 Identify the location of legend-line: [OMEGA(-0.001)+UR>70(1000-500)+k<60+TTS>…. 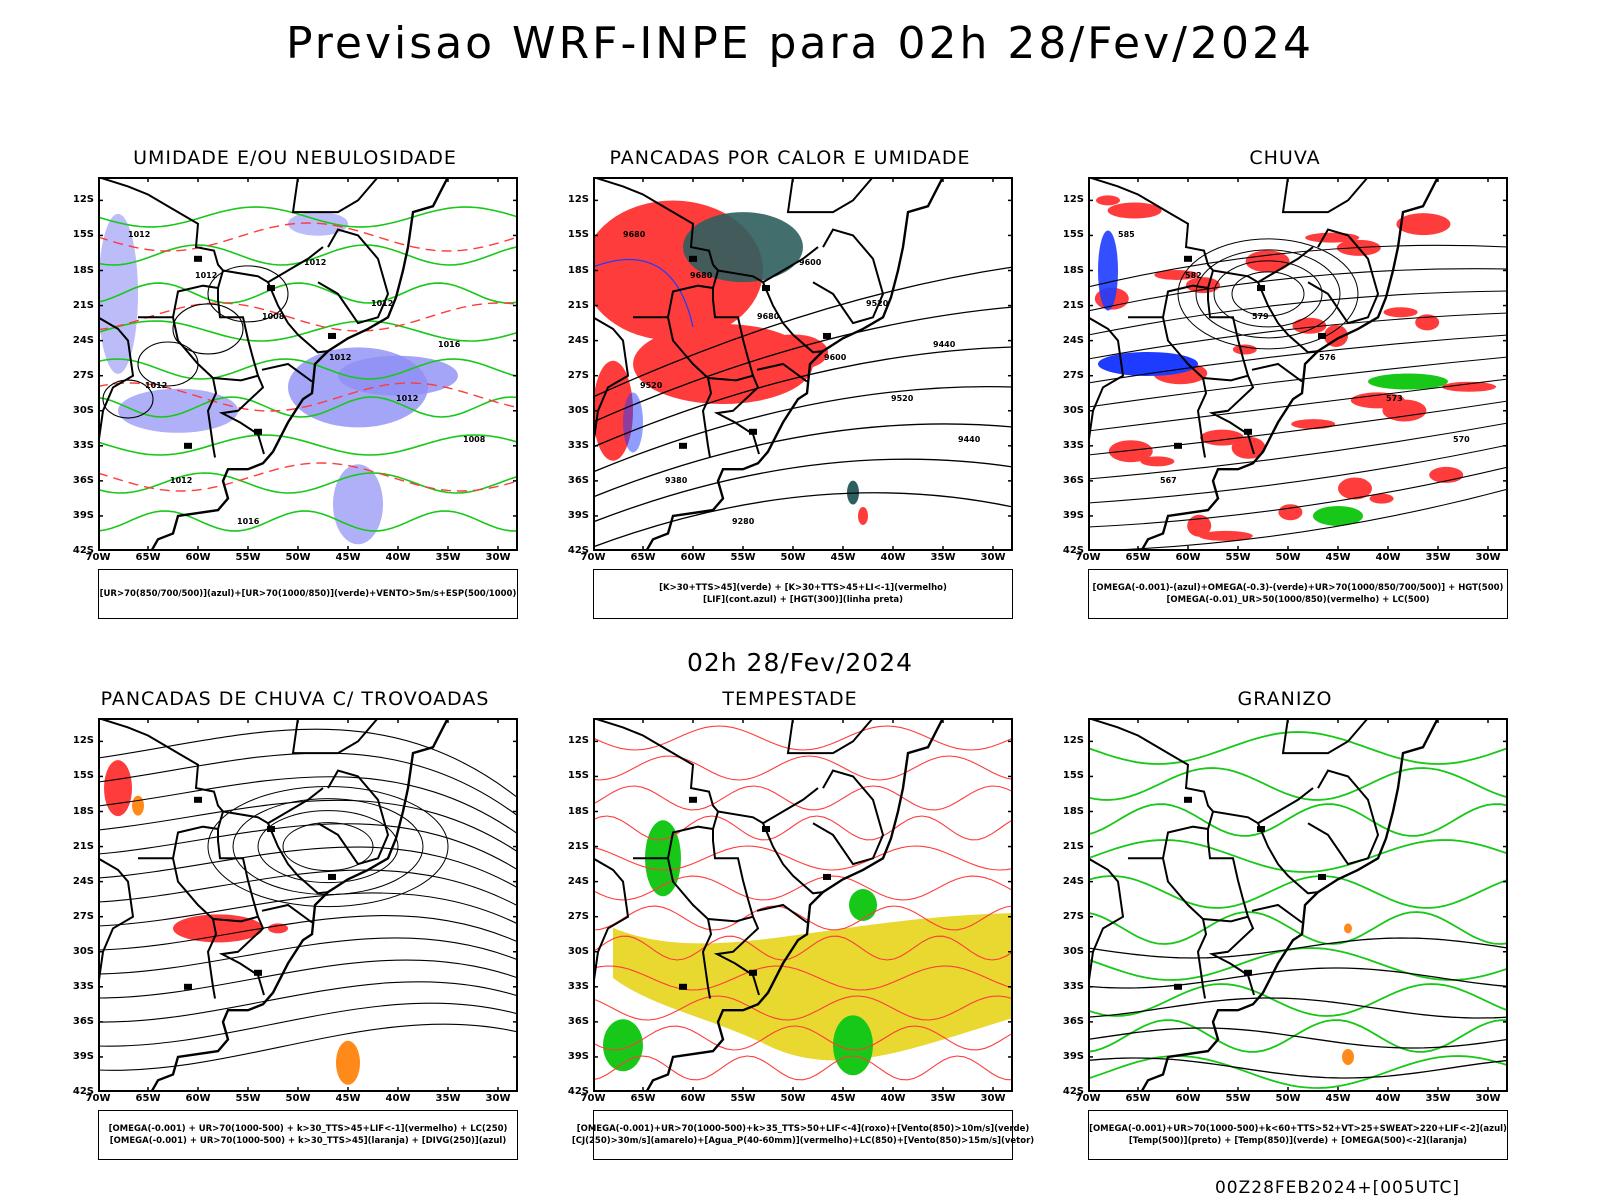
(1298, 1129).